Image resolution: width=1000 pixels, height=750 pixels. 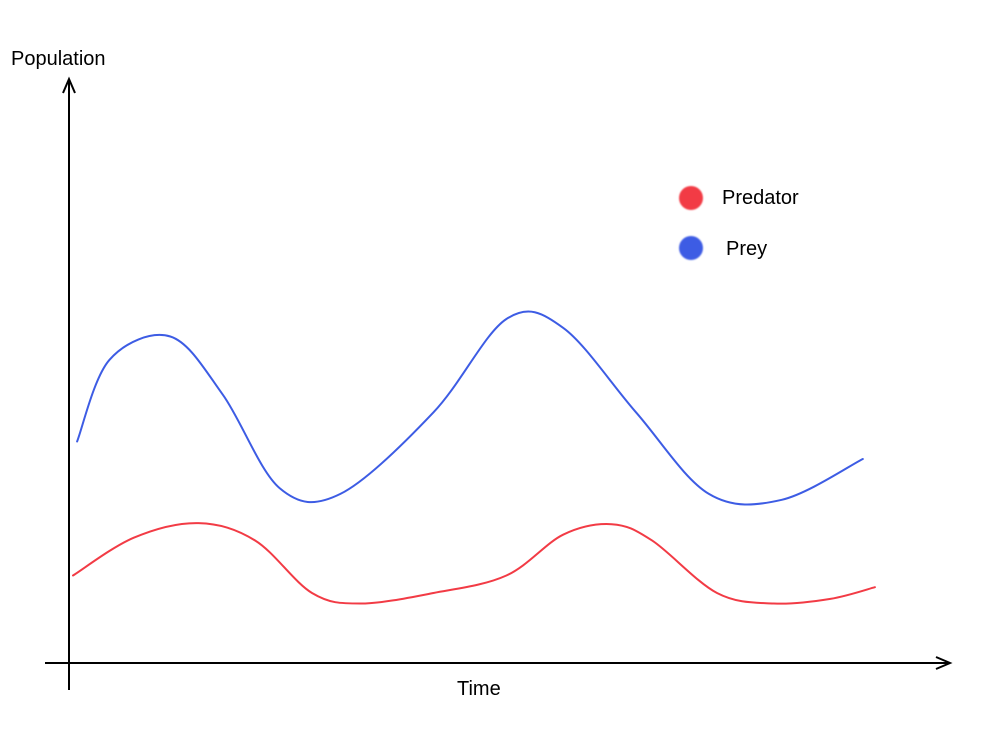 What do you see at coordinates (474, 563) in the screenshot?
I see `series-line-predator` at bounding box center [474, 563].